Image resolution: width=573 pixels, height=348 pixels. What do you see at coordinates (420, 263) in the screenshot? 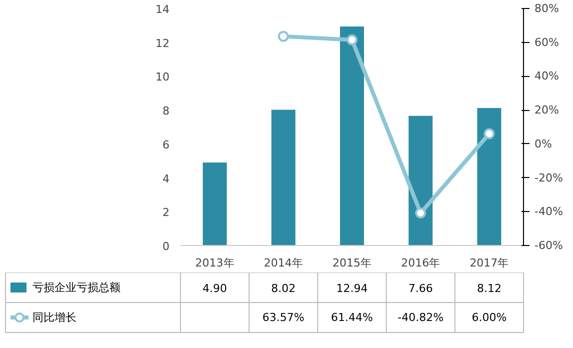
I see `x-tick-label: 2016年` at bounding box center [420, 263].